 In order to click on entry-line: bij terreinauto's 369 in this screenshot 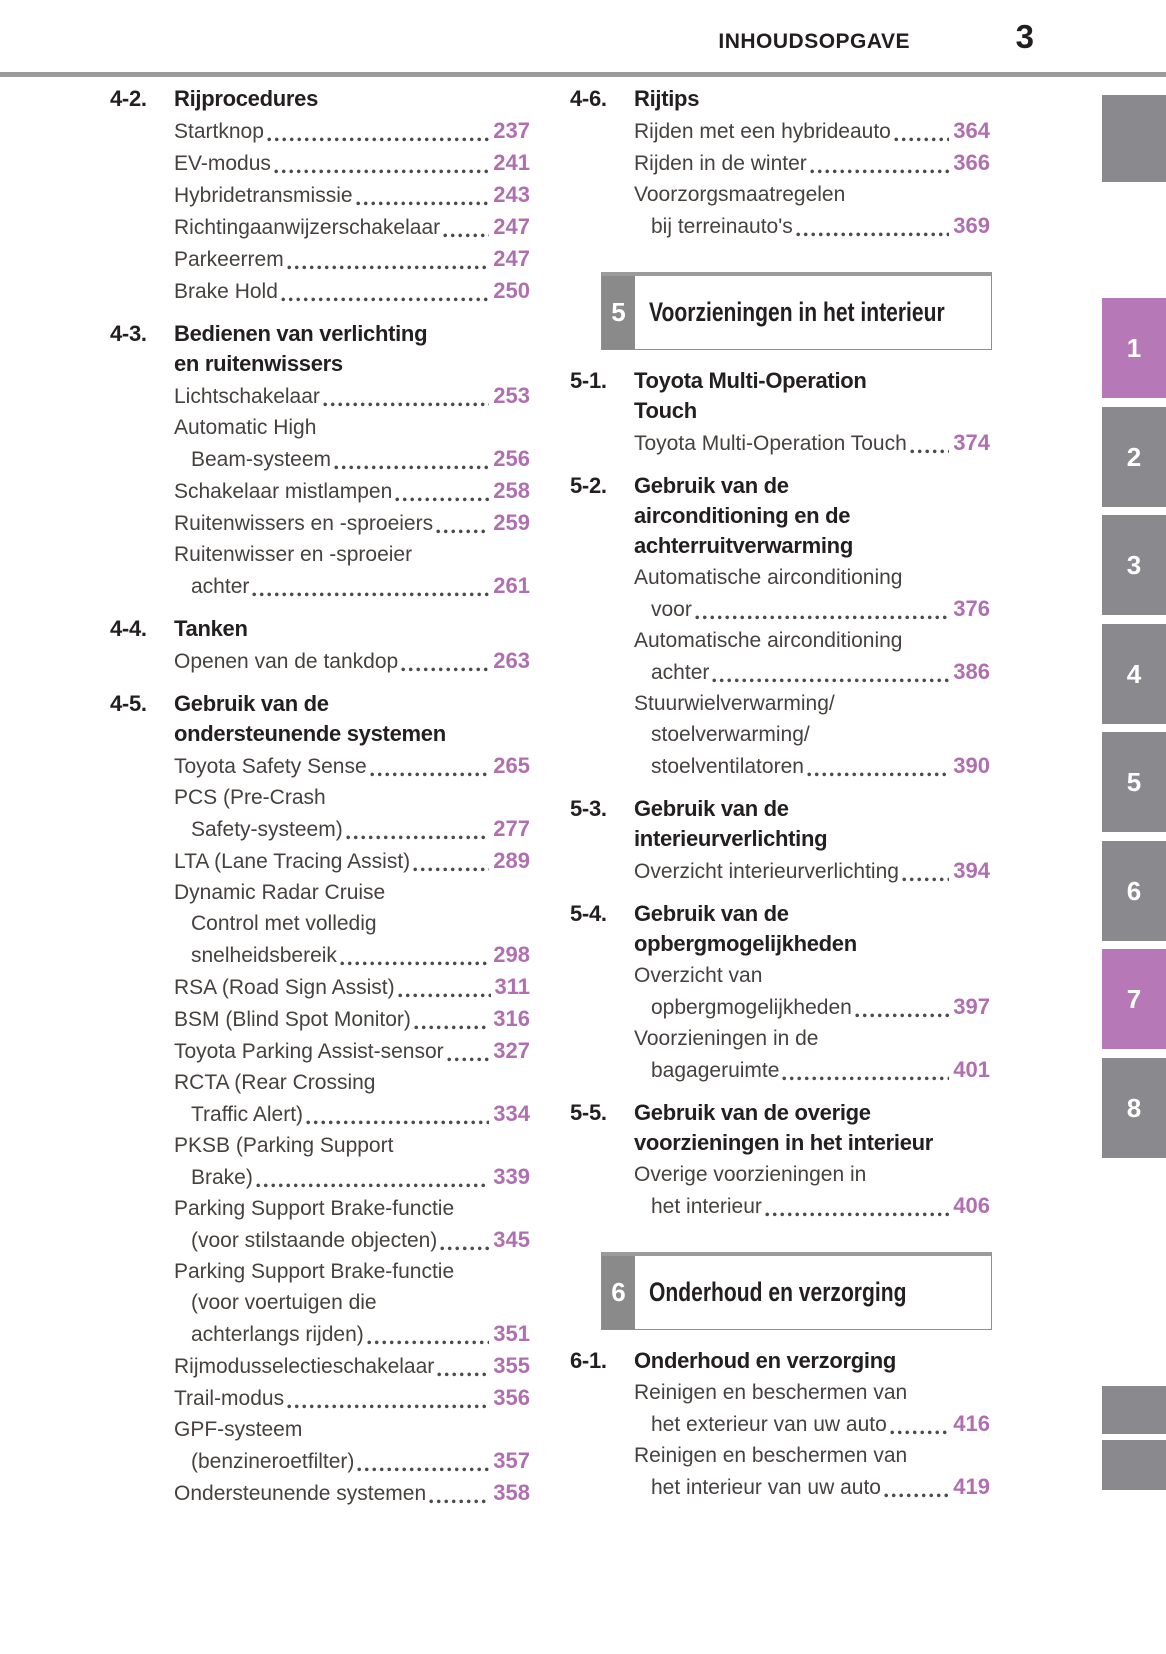, I will do `click(812, 226)`.